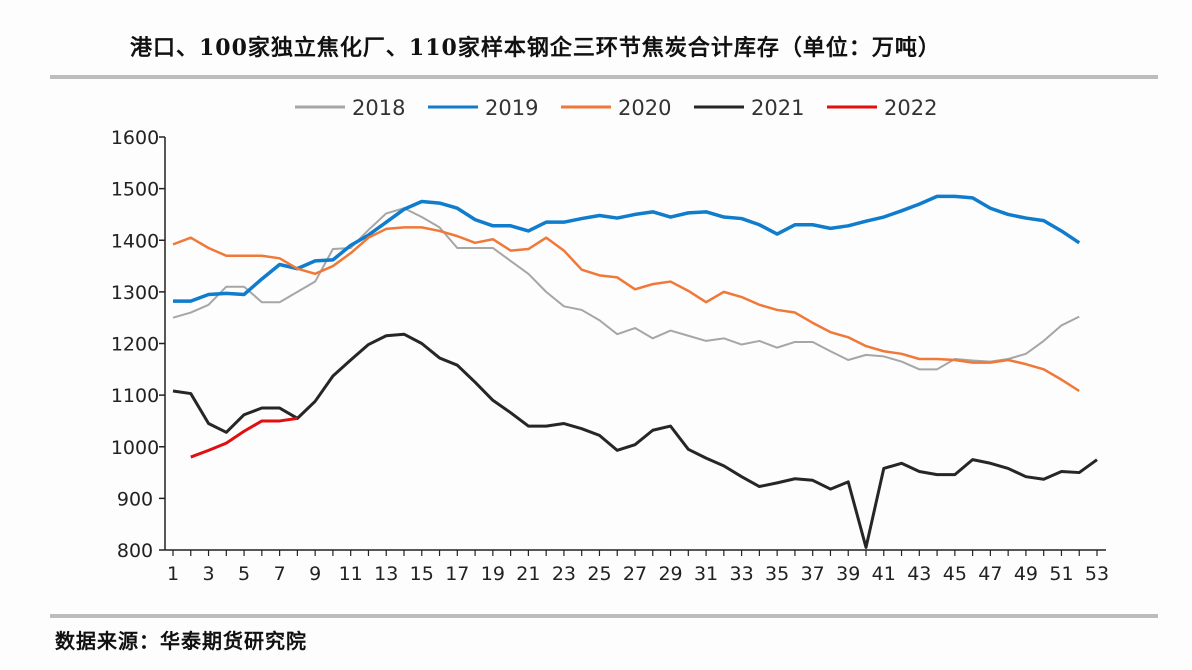  I want to click on x-tick-label: 45, so click(955, 574).